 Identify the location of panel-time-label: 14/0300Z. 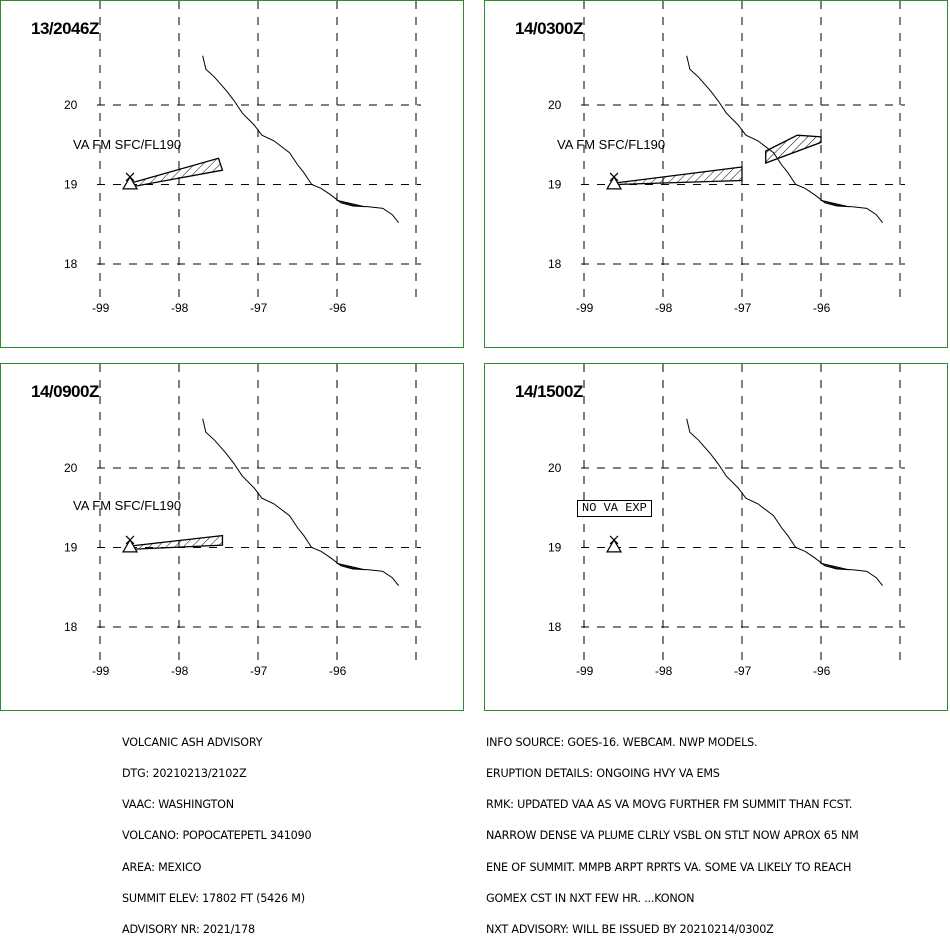
(549, 28).